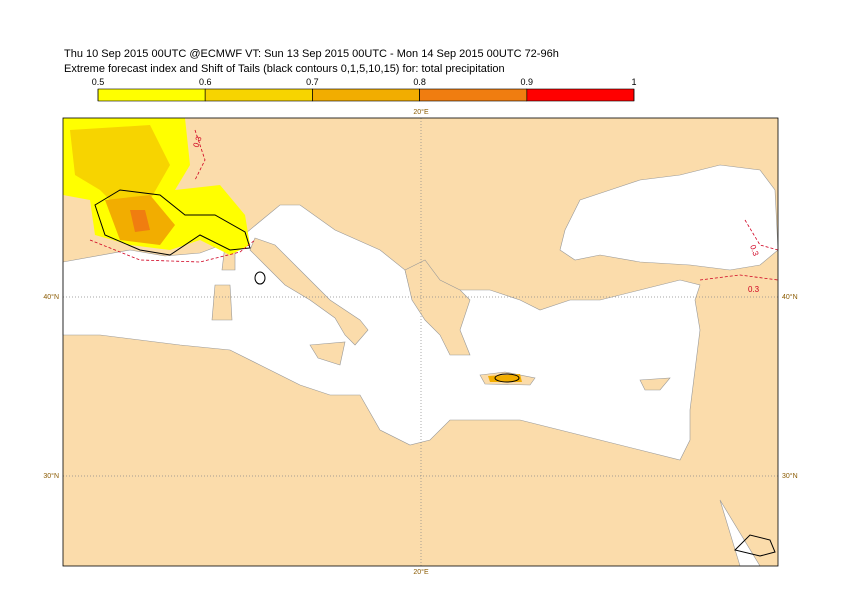 This screenshot has height=596, width=842. I want to click on colorbar-label: 0.8, so click(419, 82).